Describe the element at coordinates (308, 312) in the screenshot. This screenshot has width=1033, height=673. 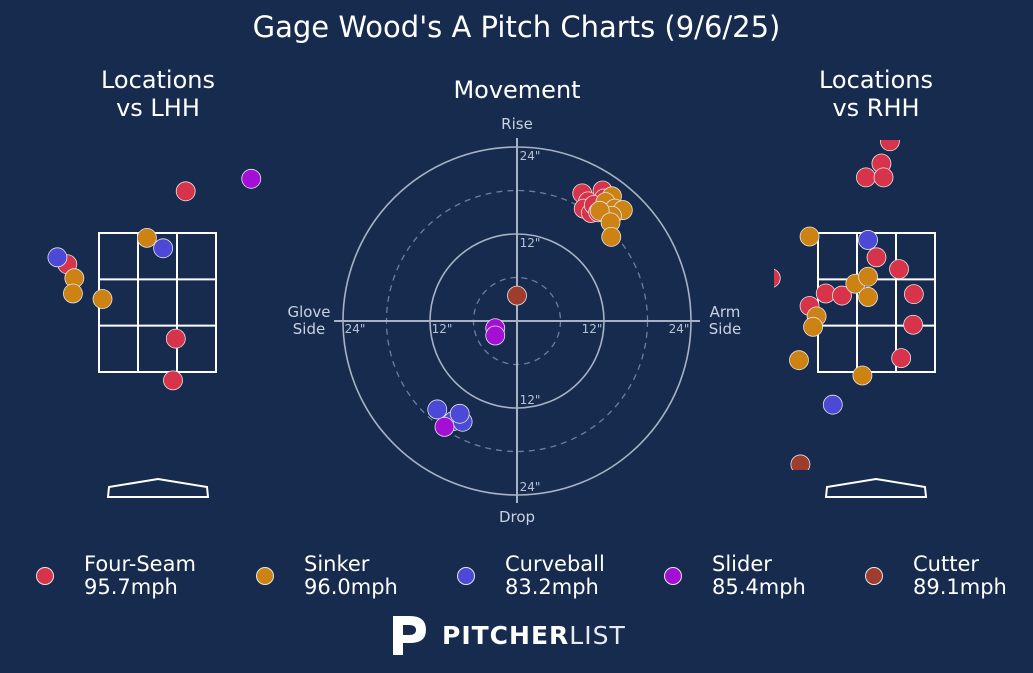
I see `movement-label-glove: Glove` at that location.